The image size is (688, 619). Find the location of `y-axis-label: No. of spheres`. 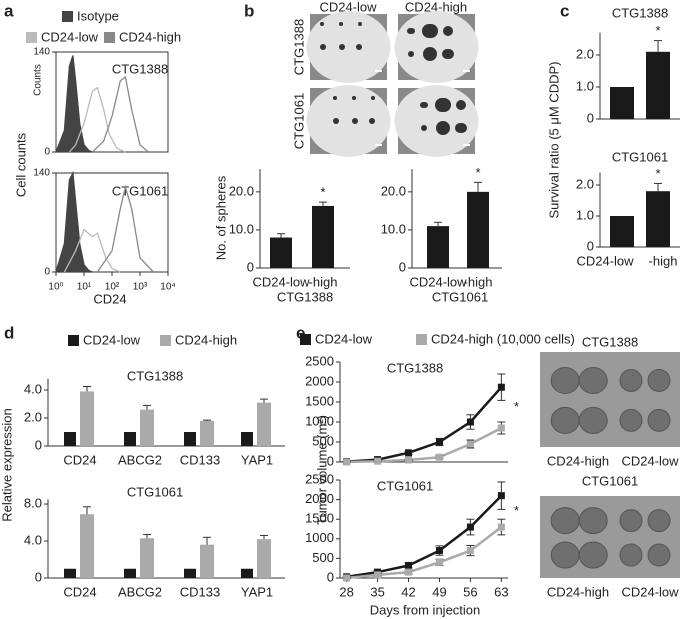

y-axis-label: No. of spheres is located at coordinates (220, 217).